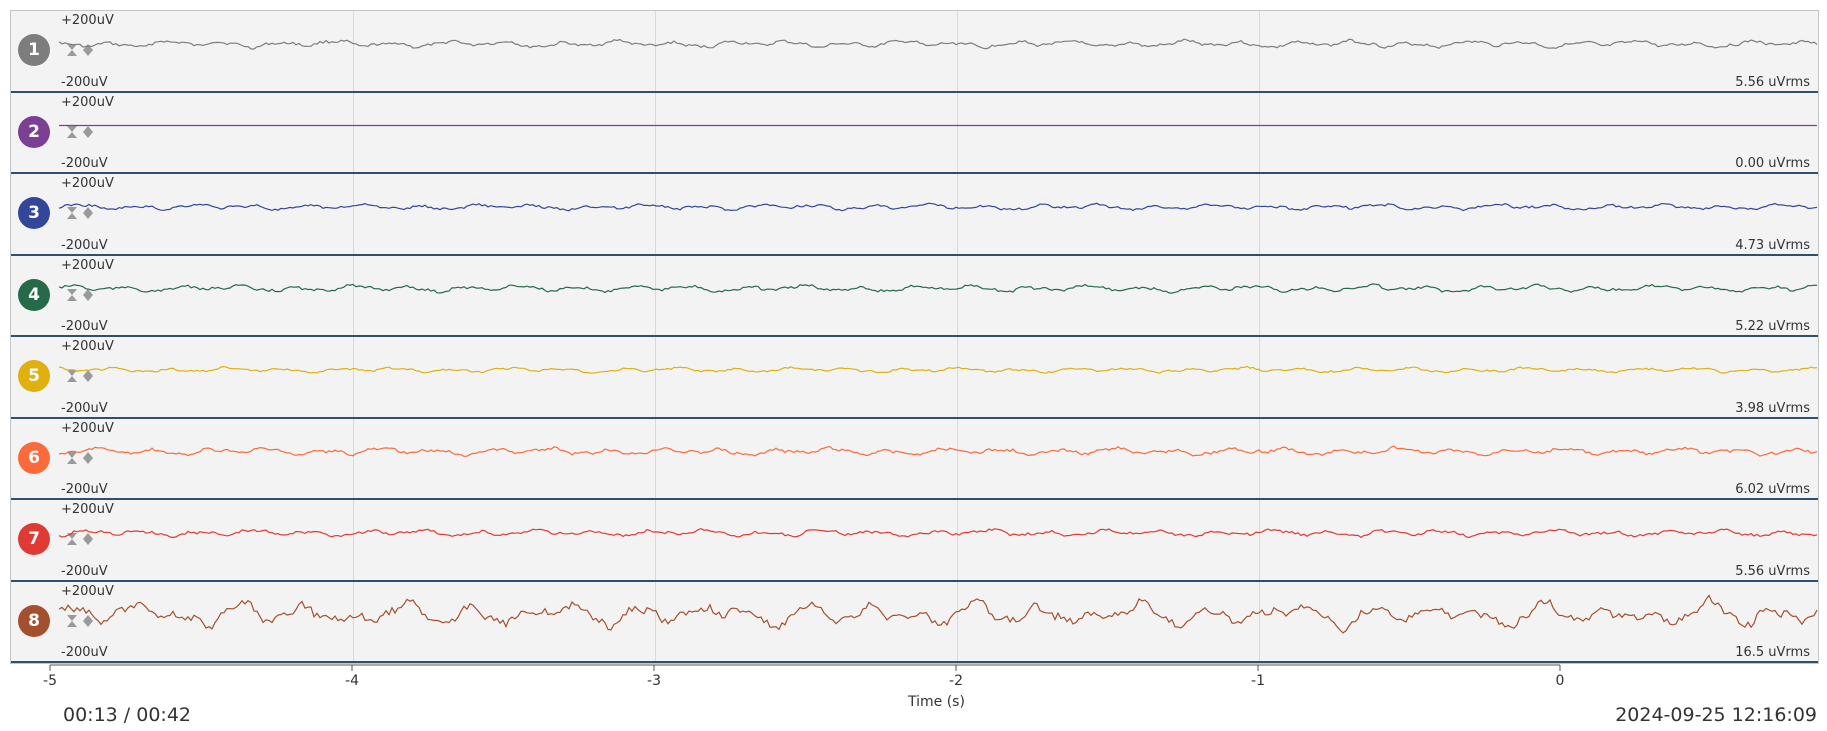  I want to click on channel-row-1: 1 +200uV -200uV 5.56 uVrms, so click(914, 52).